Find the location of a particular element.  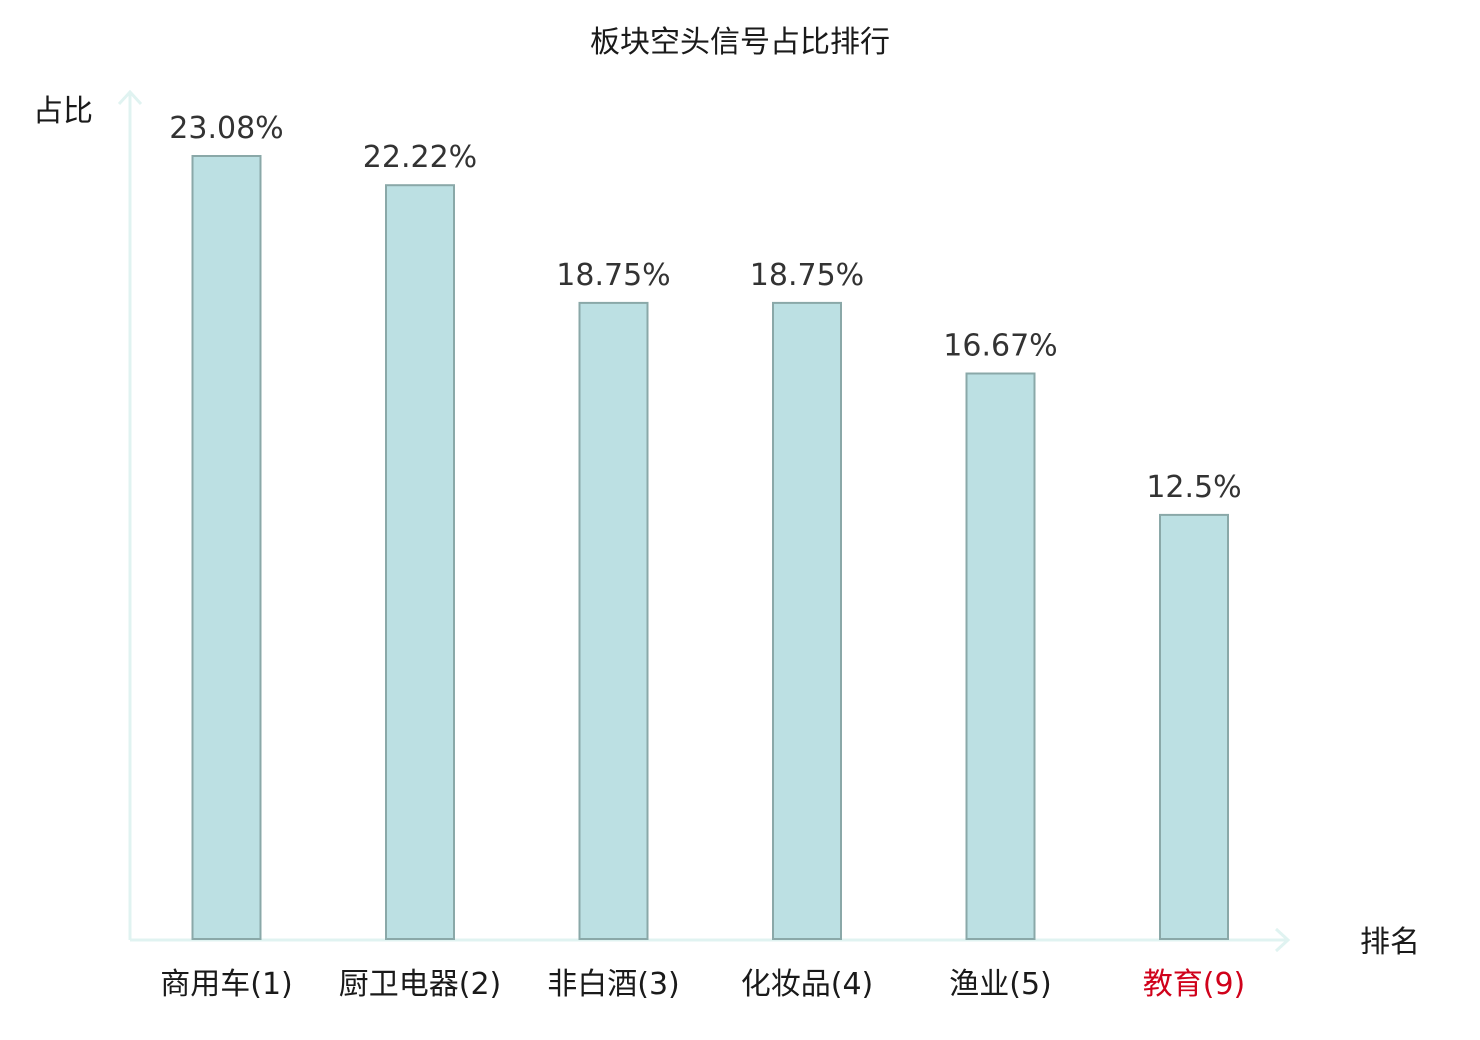

value-label-5: 16.67% is located at coordinates (1000, 346).